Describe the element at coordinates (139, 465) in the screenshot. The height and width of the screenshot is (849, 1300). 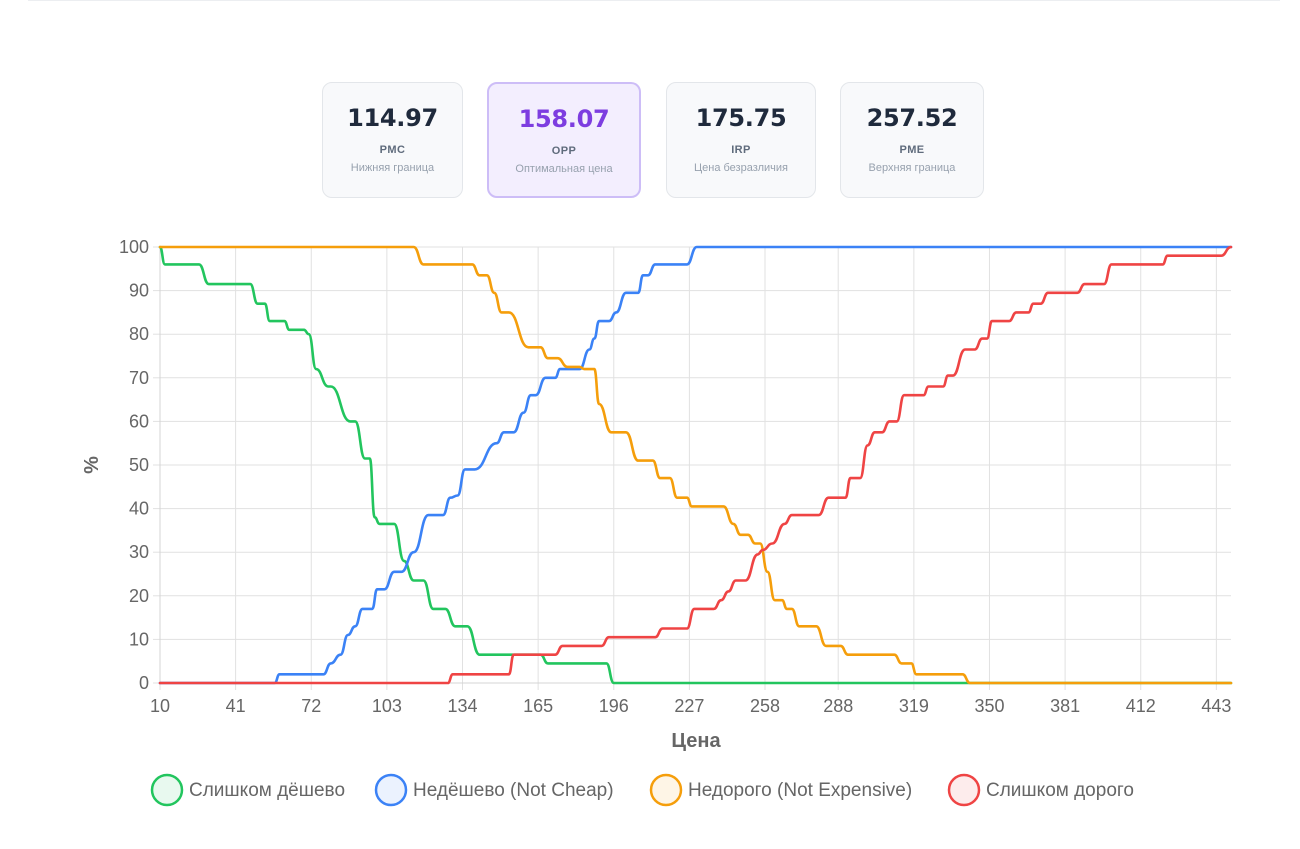
I see `y-tick-label: 50` at that location.